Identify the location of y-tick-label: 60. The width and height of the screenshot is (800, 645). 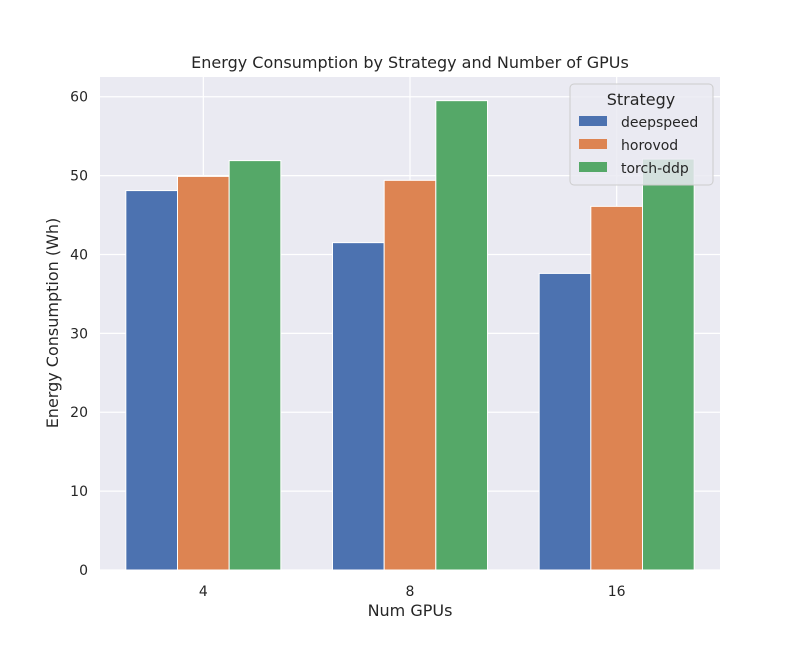
(79, 98).